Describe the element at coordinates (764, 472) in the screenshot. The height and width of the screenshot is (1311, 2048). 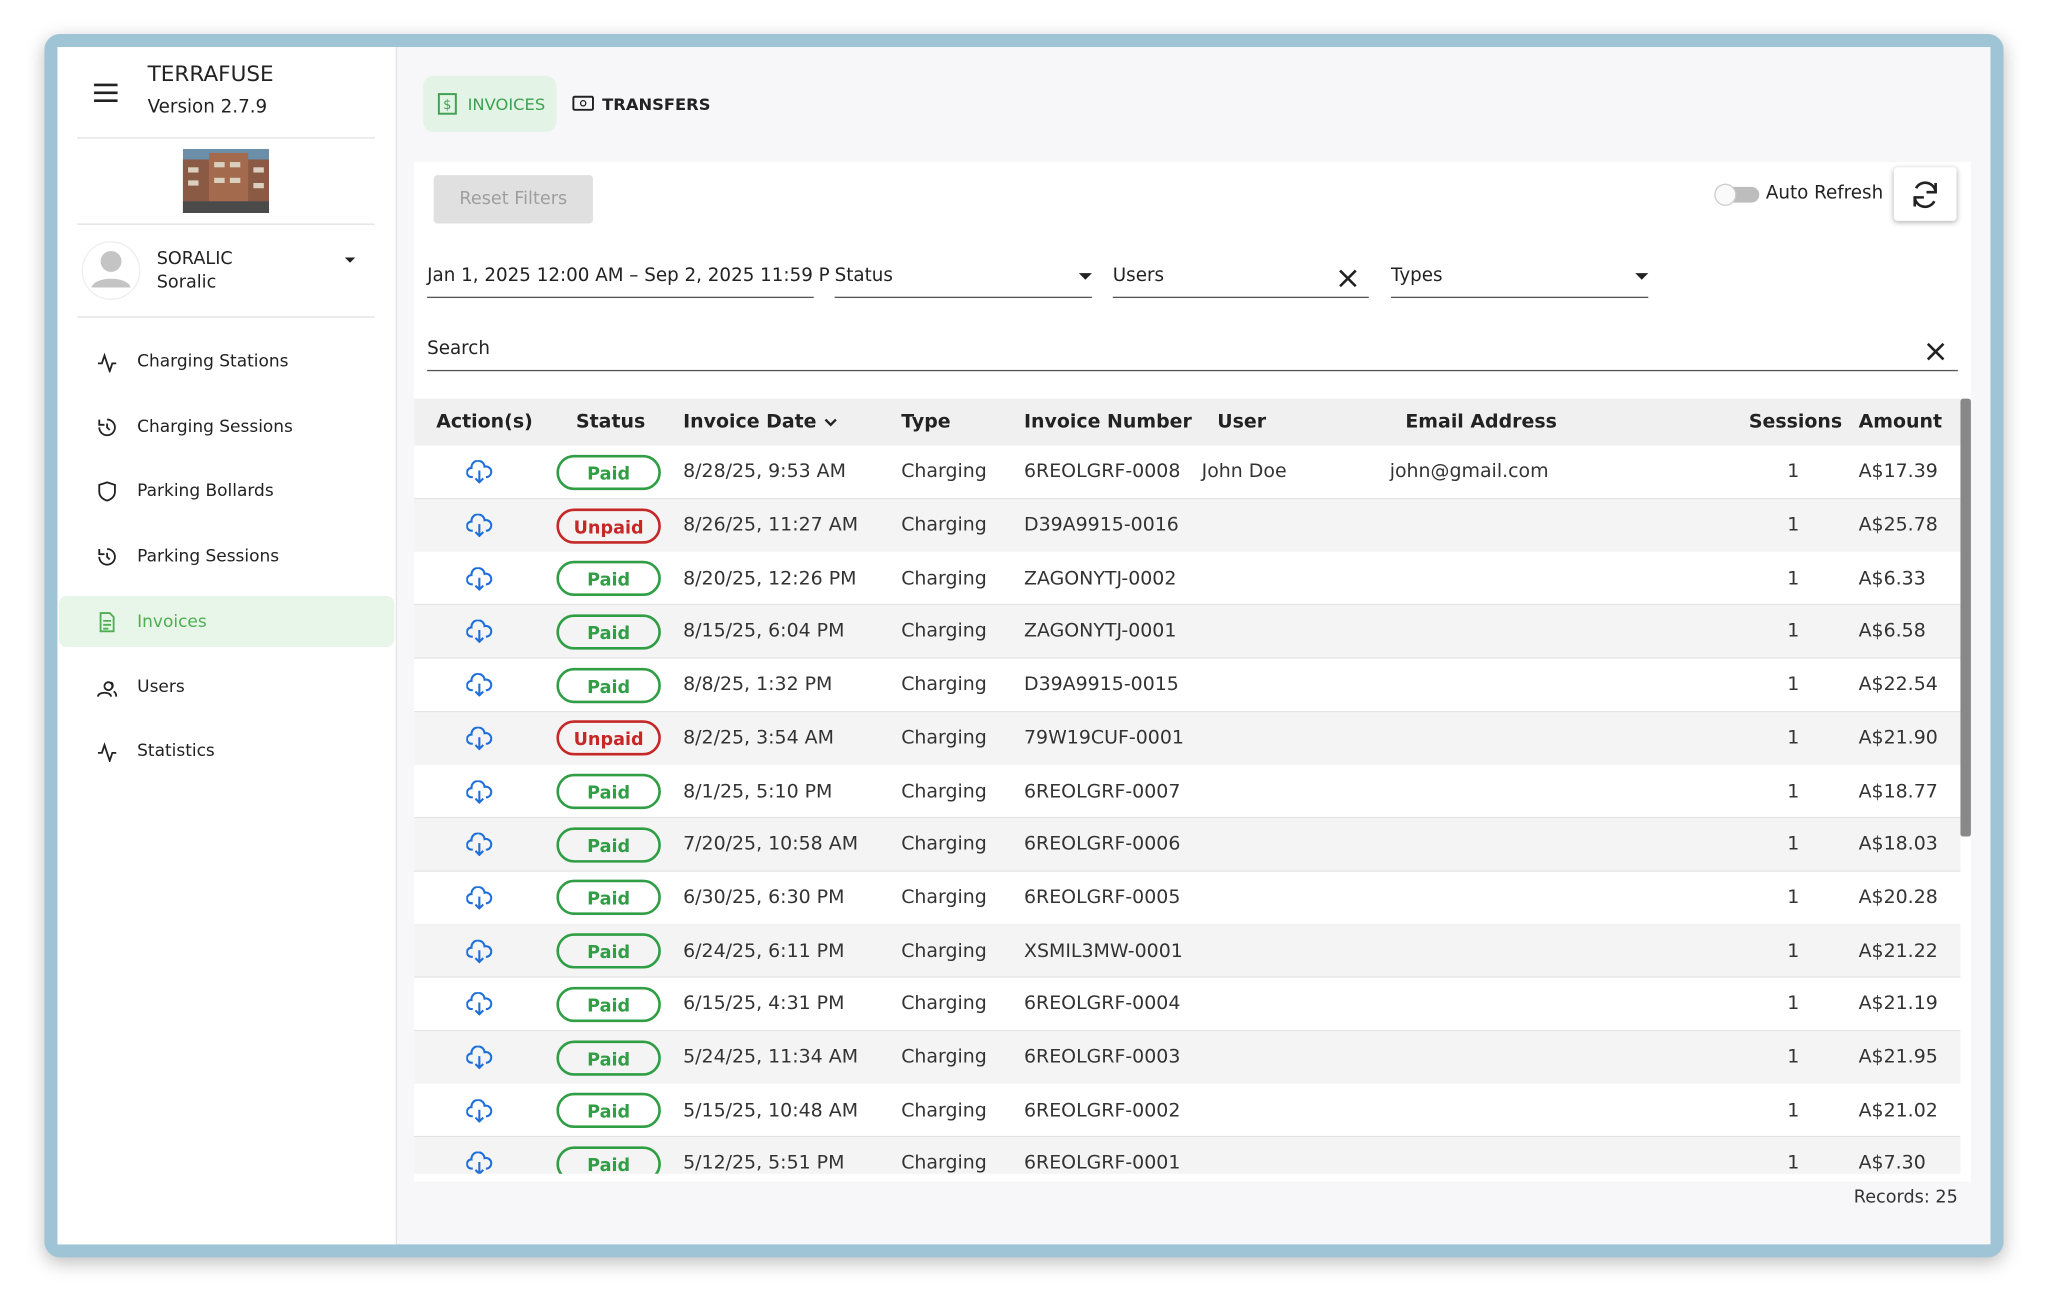
I see `invoice-date: 8/28/25, 9:53 AM` at that location.